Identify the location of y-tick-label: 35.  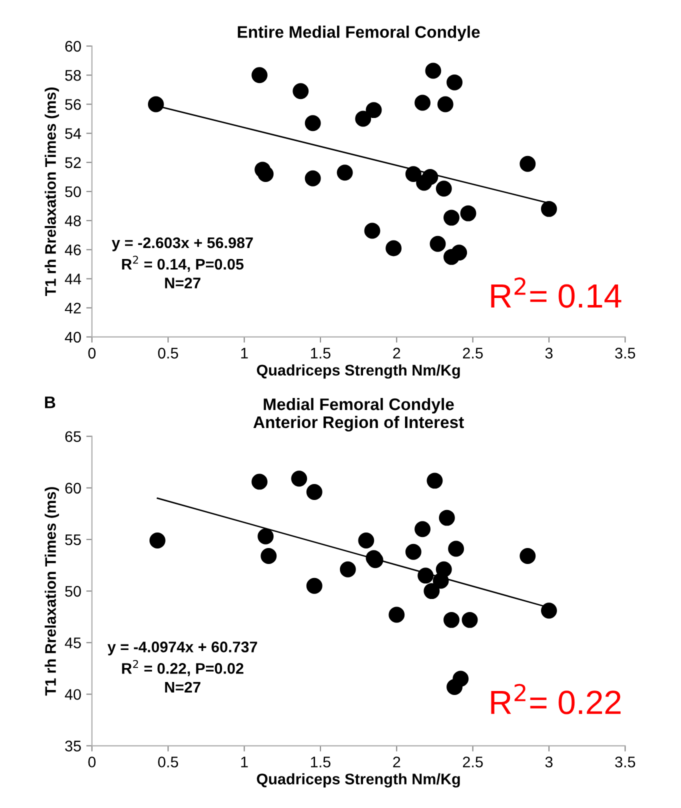
(73, 746).